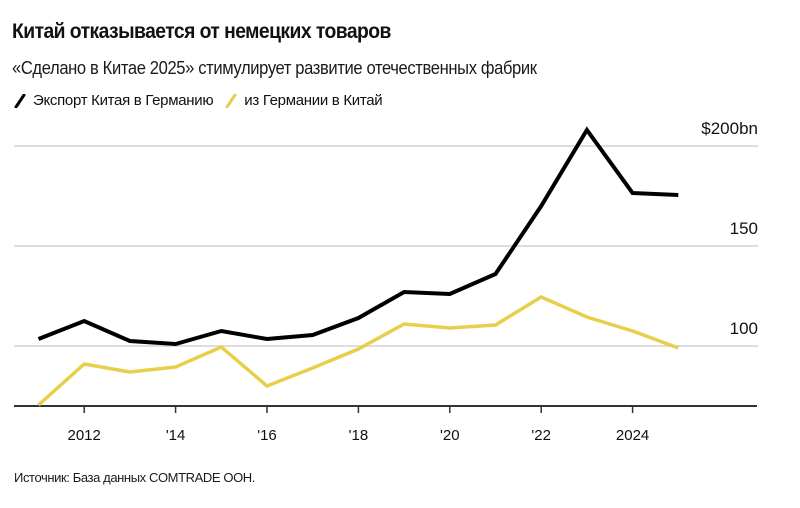 The image size is (800, 508). What do you see at coordinates (267, 435) in the screenshot?
I see `x-tick-label: '16` at bounding box center [267, 435].